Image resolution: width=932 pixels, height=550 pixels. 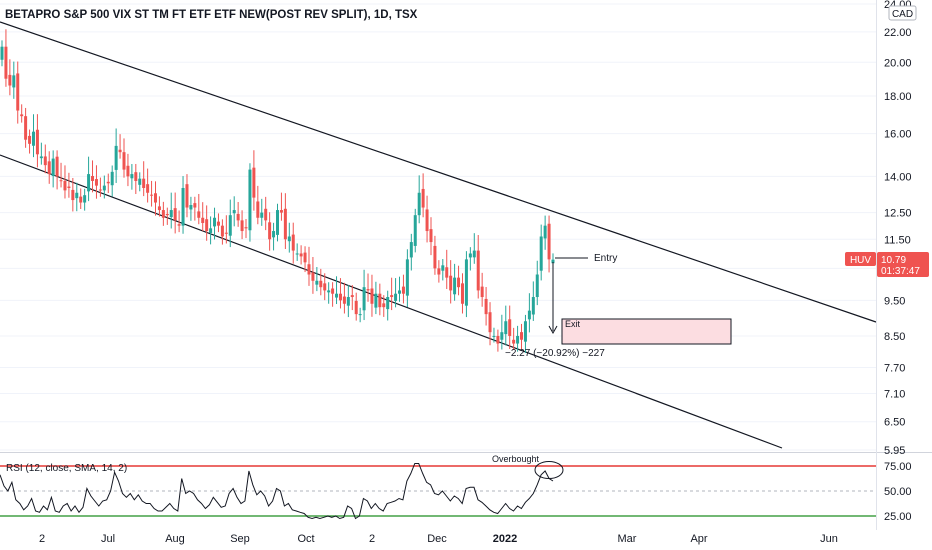 I want to click on ticker-badge, so click(x=860, y=259).